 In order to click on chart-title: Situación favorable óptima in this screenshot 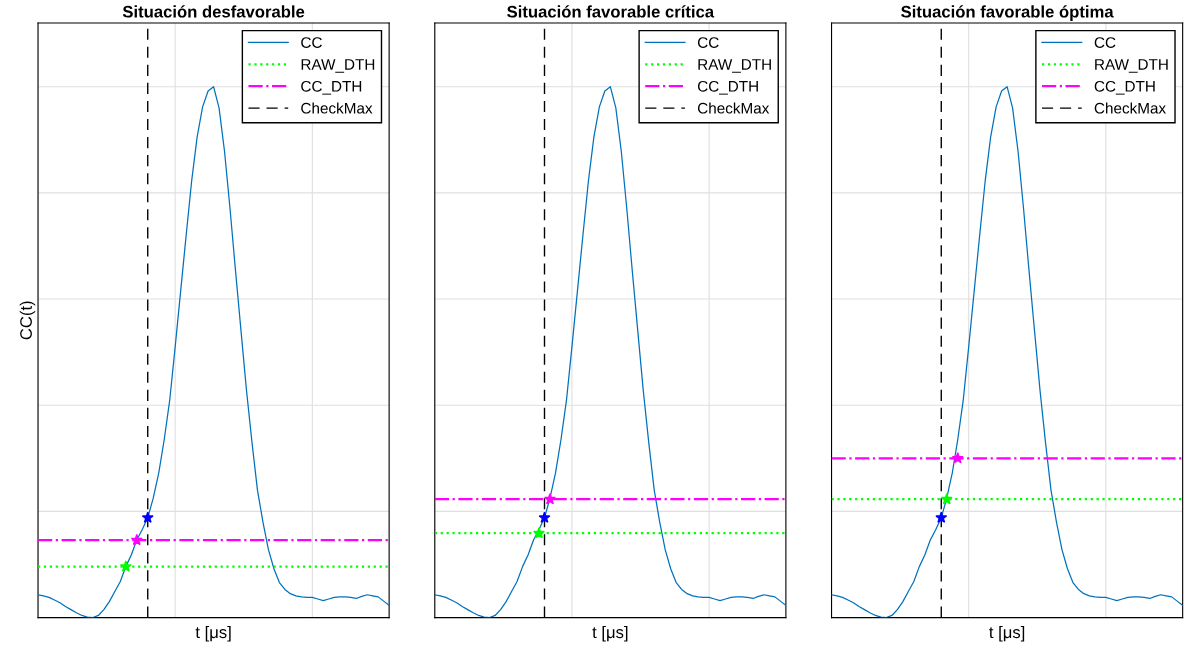, I will do `click(1007, 13)`.